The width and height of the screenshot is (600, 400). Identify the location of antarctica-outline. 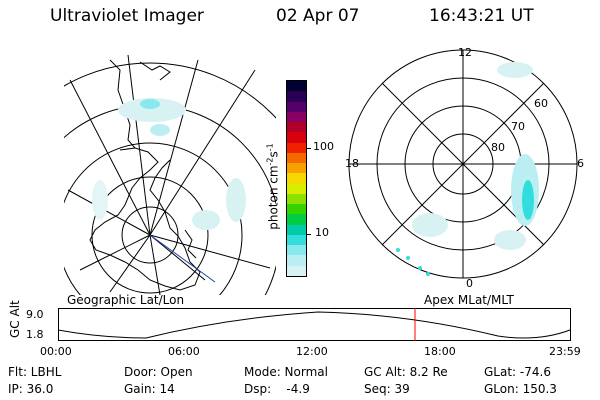
(145, 219).